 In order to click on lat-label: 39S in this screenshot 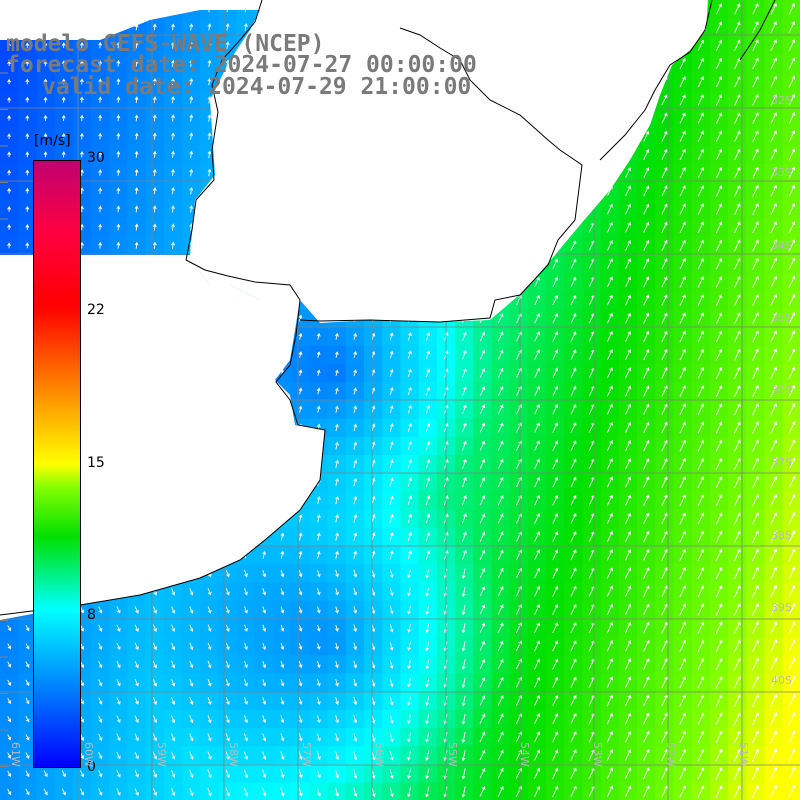, I will do `click(781, 607)`.